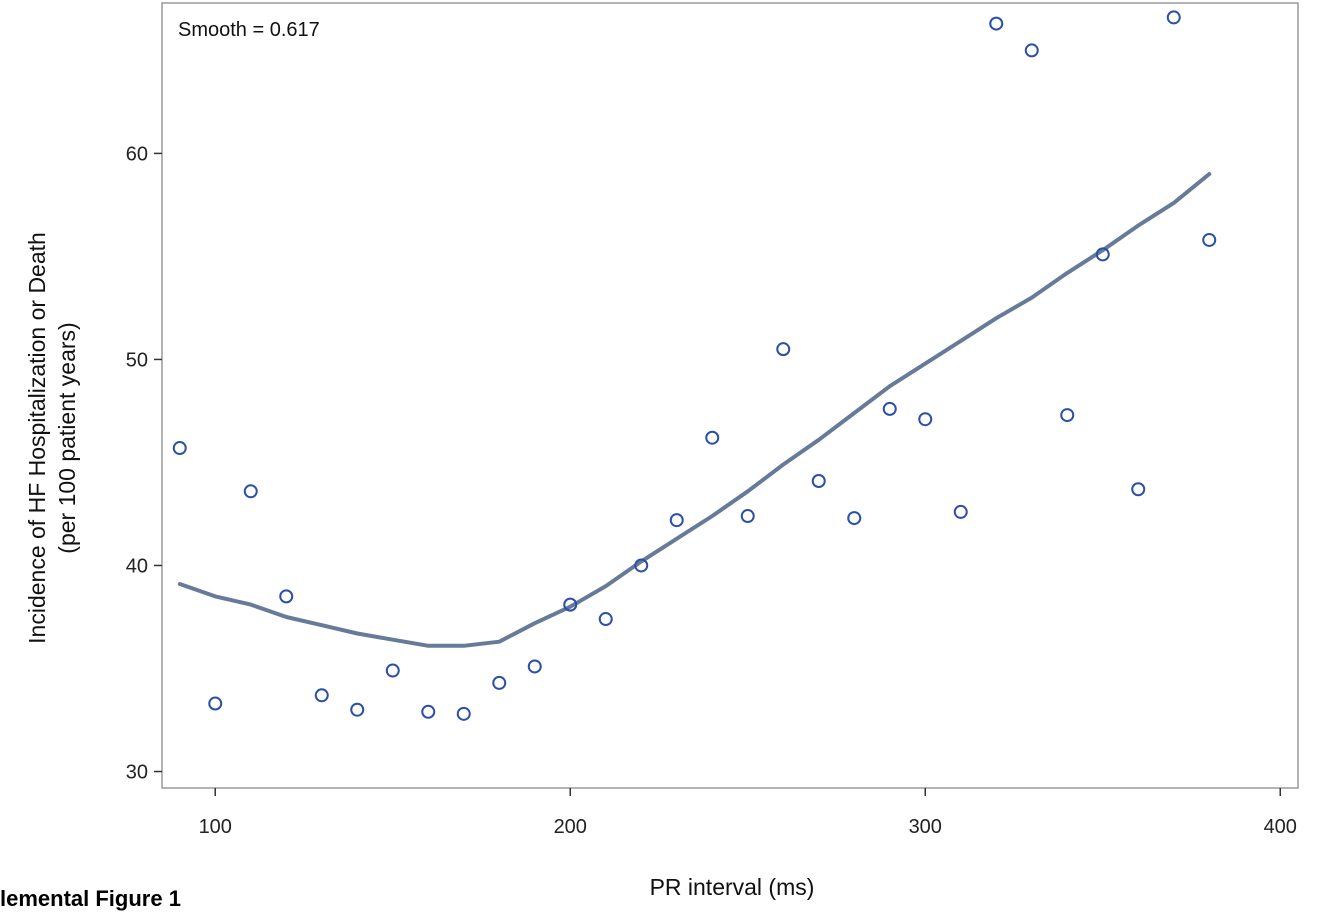 This screenshot has width=1324, height=912. Describe the element at coordinates (137, 154) in the screenshot. I see `y-tick-label: 60` at that location.